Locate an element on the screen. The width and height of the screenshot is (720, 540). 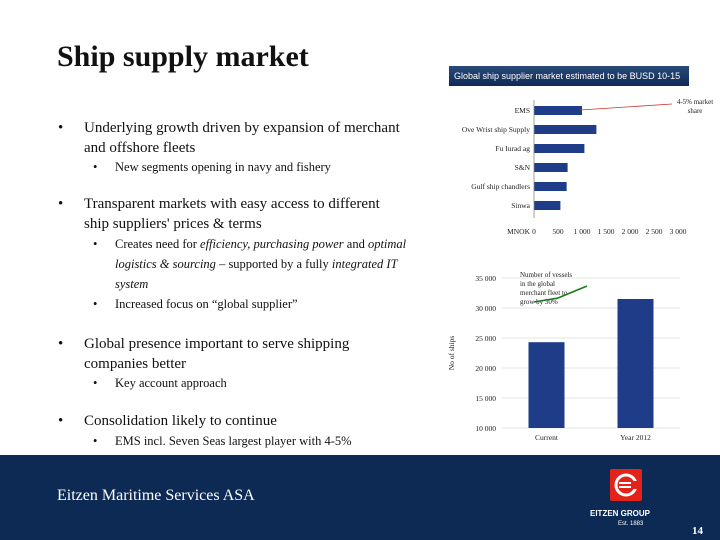
annotation-text: Number of vessels is located at coordinates (546, 275).